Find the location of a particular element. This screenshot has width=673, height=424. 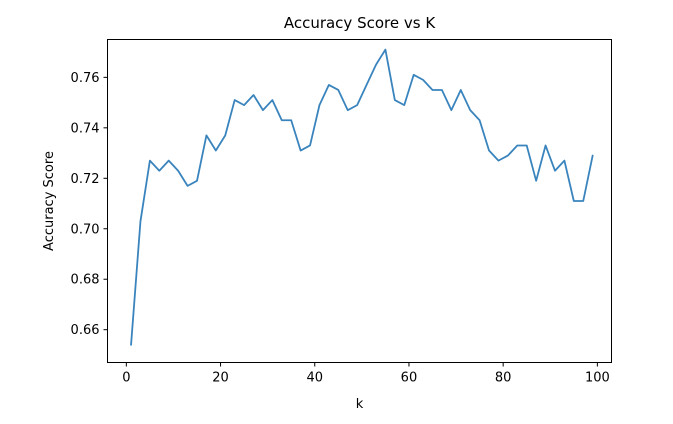

y-axis-label: Accuracy Score is located at coordinates (49, 201).